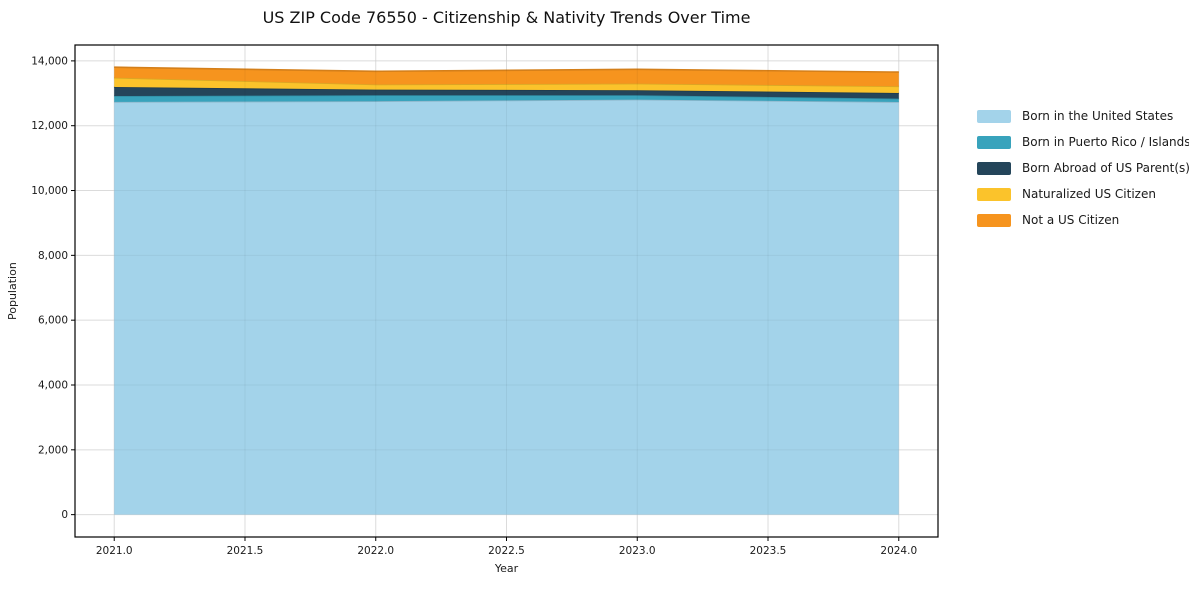 Image resolution: width=1189 pixels, height=590 pixels. Describe the element at coordinates (245, 551) in the screenshot. I see `x-tick-label: 2021.5` at that location.